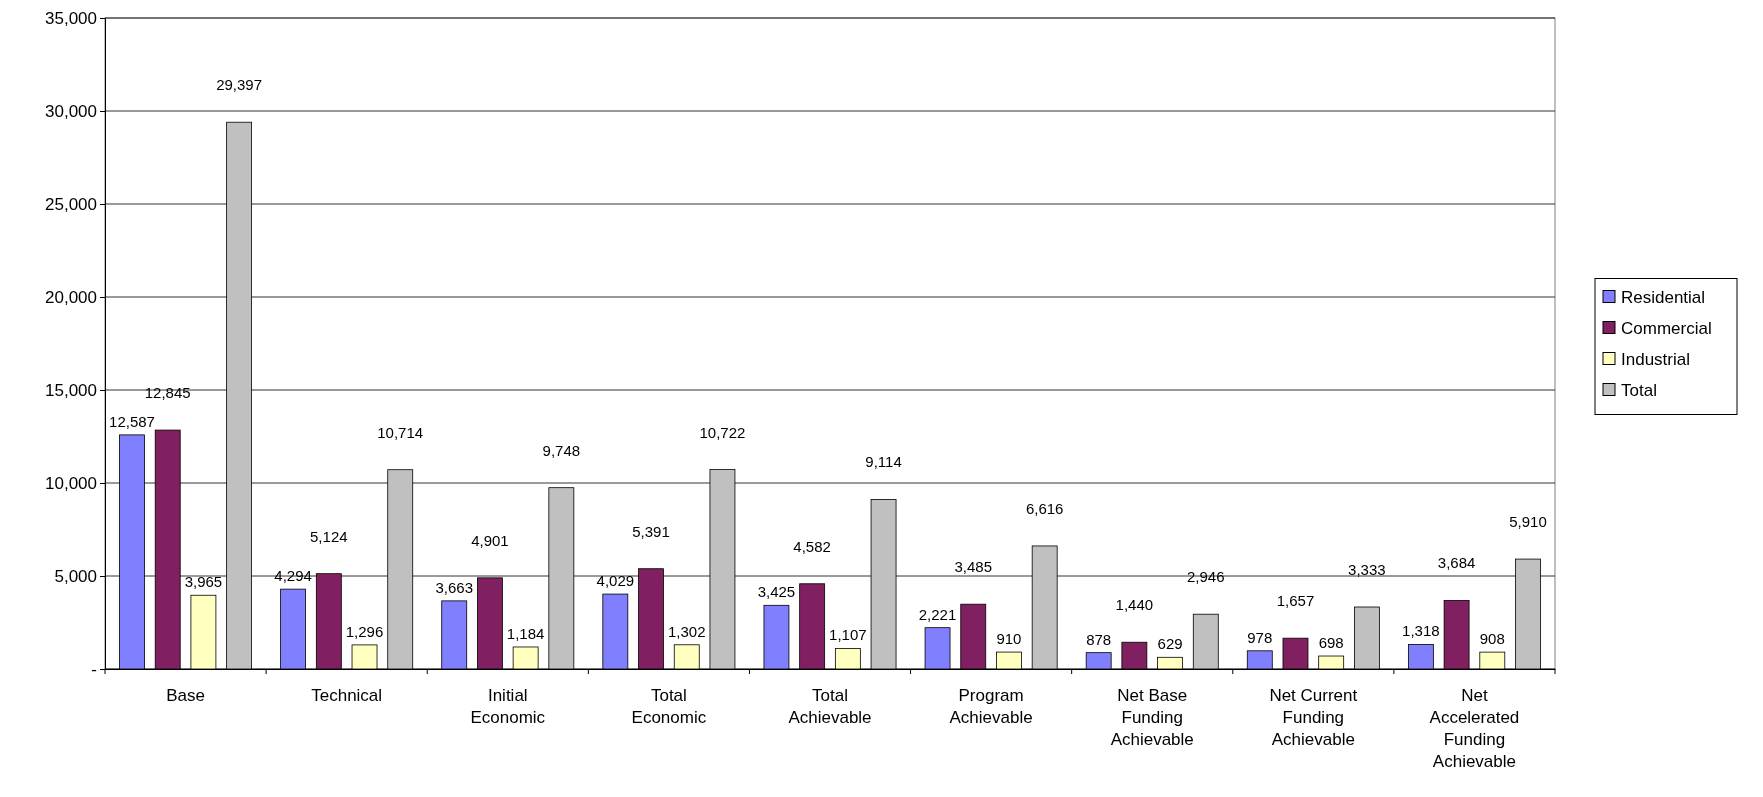 The height and width of the screenshot is (797, 1763). Describe the element at coordinates (1421, 631) in the screenshot. I see `data-label: 1,318` at that location.